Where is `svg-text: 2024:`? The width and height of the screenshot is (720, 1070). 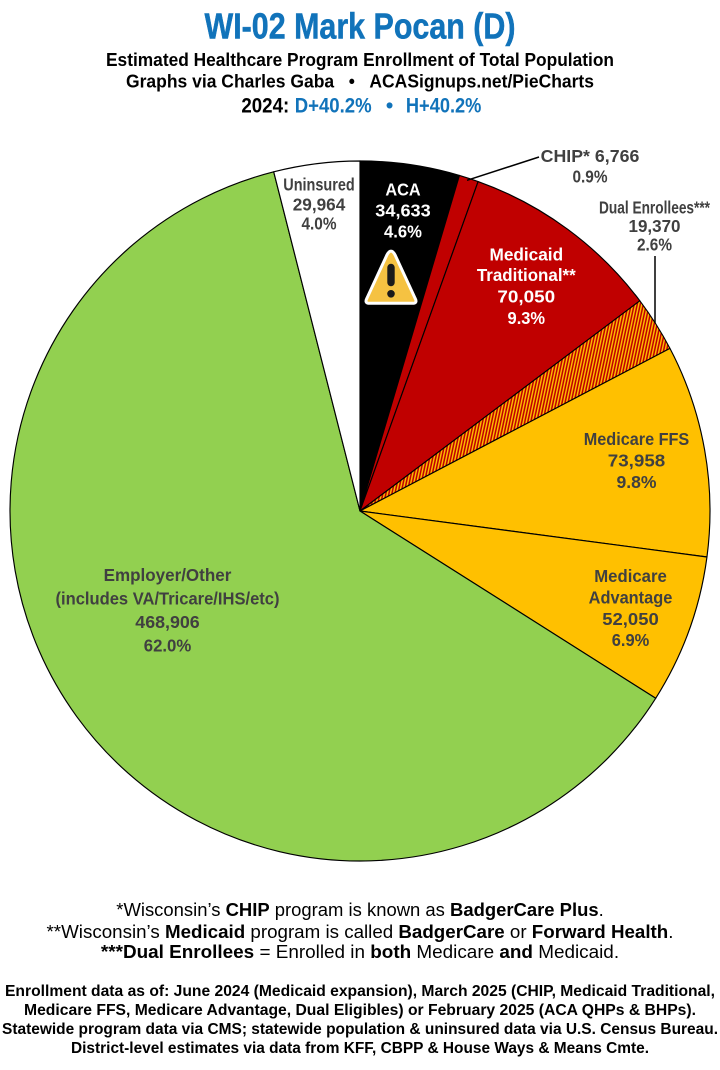 svg-text: 2024: is located at coordinates (265, 106).